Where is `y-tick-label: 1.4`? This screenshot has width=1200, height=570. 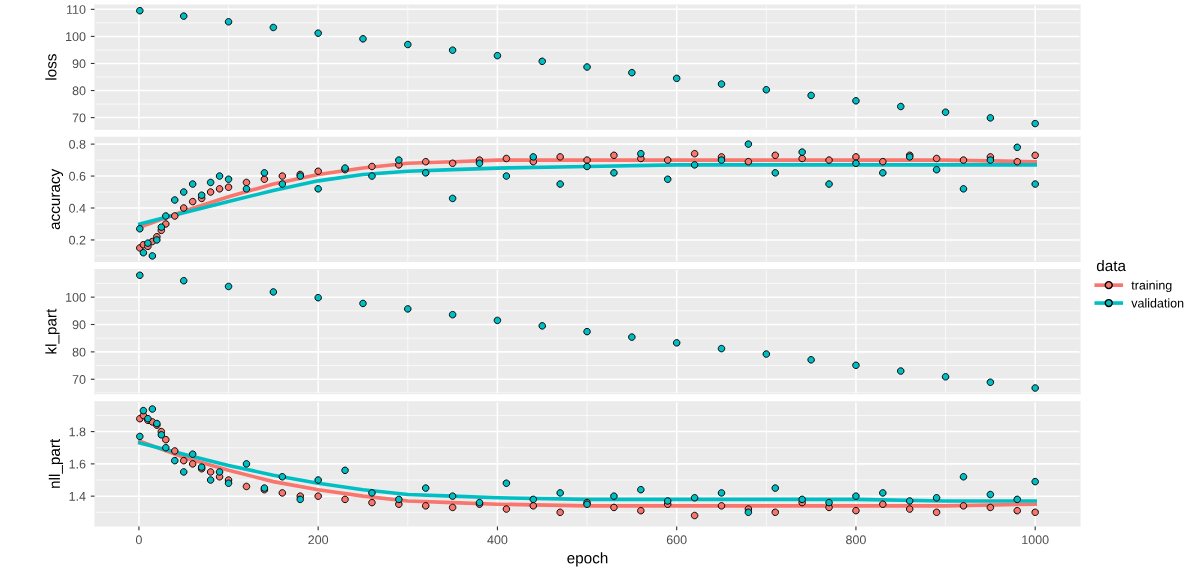 y-tick-label: 1.4 is located at coordinates (77, 496).